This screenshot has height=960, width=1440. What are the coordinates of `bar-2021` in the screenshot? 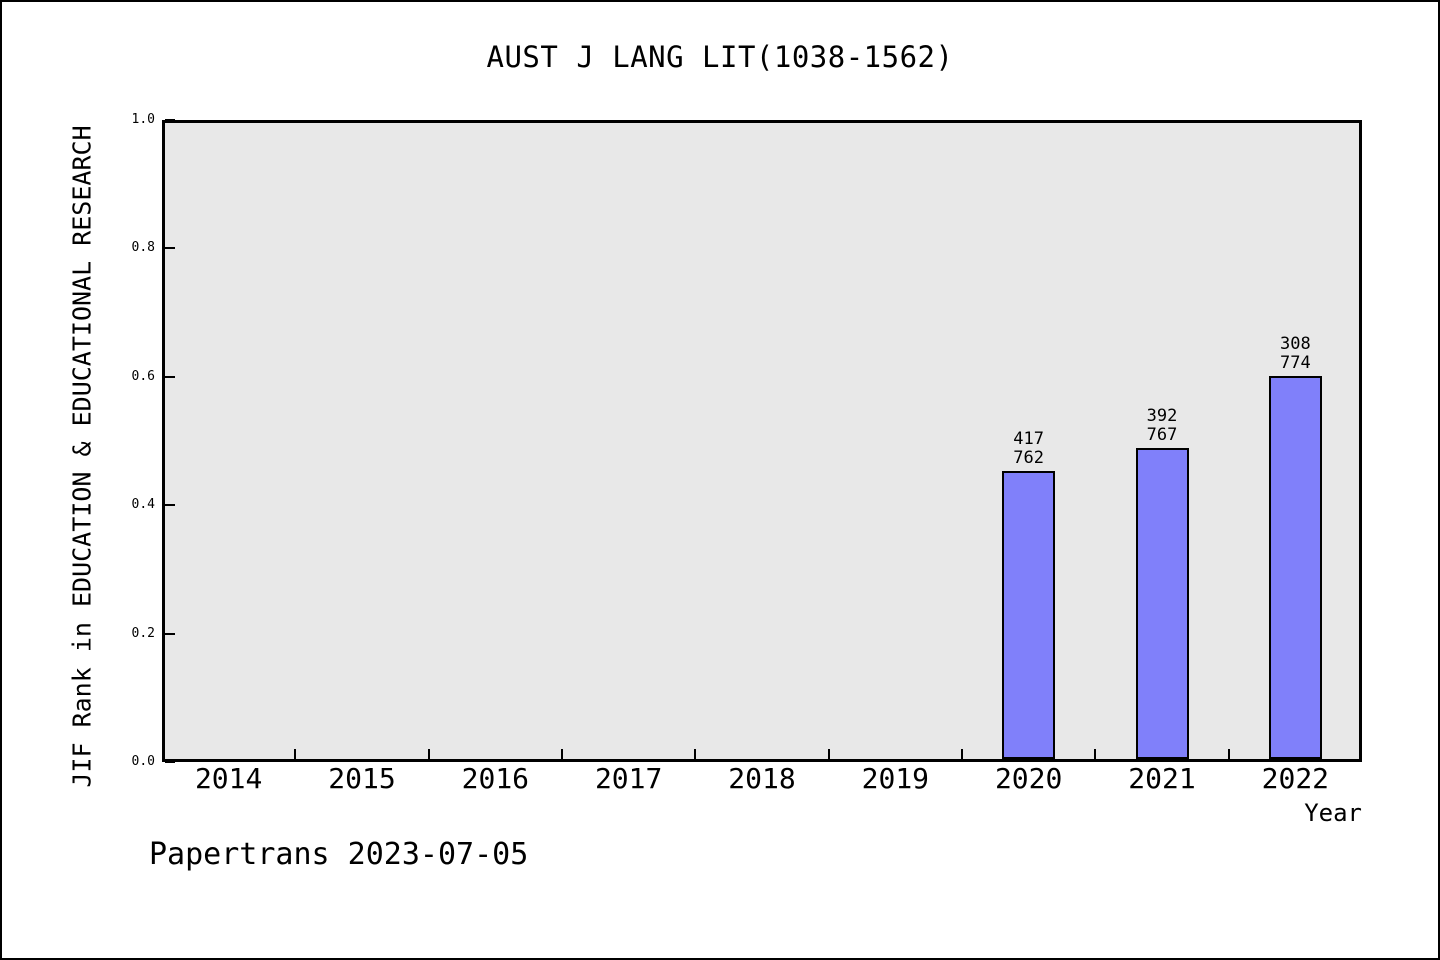 It's located at (1162, 603).